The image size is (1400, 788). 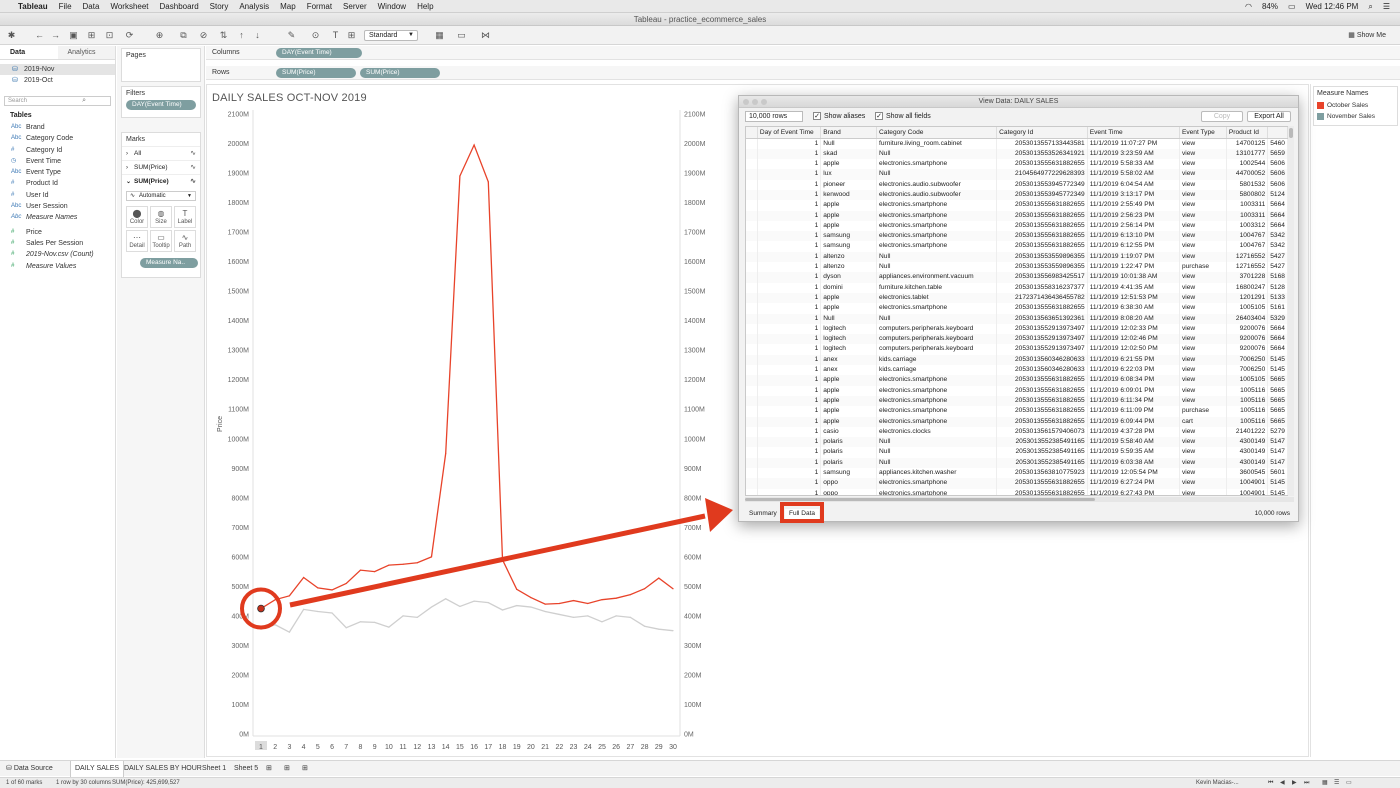 What do you see at coordinates (161, 167) in the screenshot?
I see `marks-sum-row: › SUM(Price) ∿` at bounding box center [161, 167].